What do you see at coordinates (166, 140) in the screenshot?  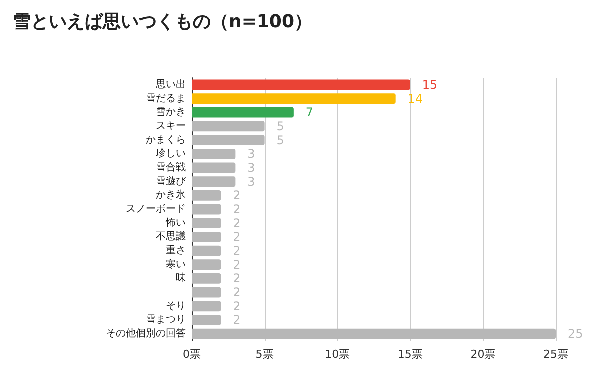 I see `y-tick-label: かまくら` at bounding box center [166, 140].